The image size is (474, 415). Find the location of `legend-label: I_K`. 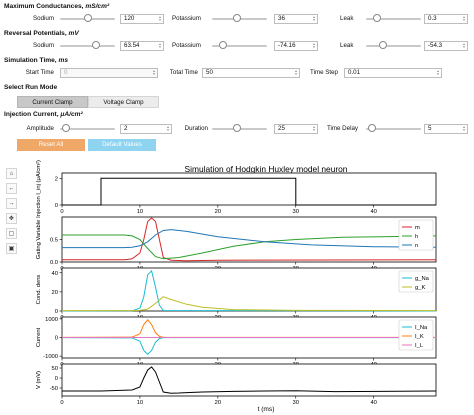

legend-label: I_K is located at coordinates (419, 337).